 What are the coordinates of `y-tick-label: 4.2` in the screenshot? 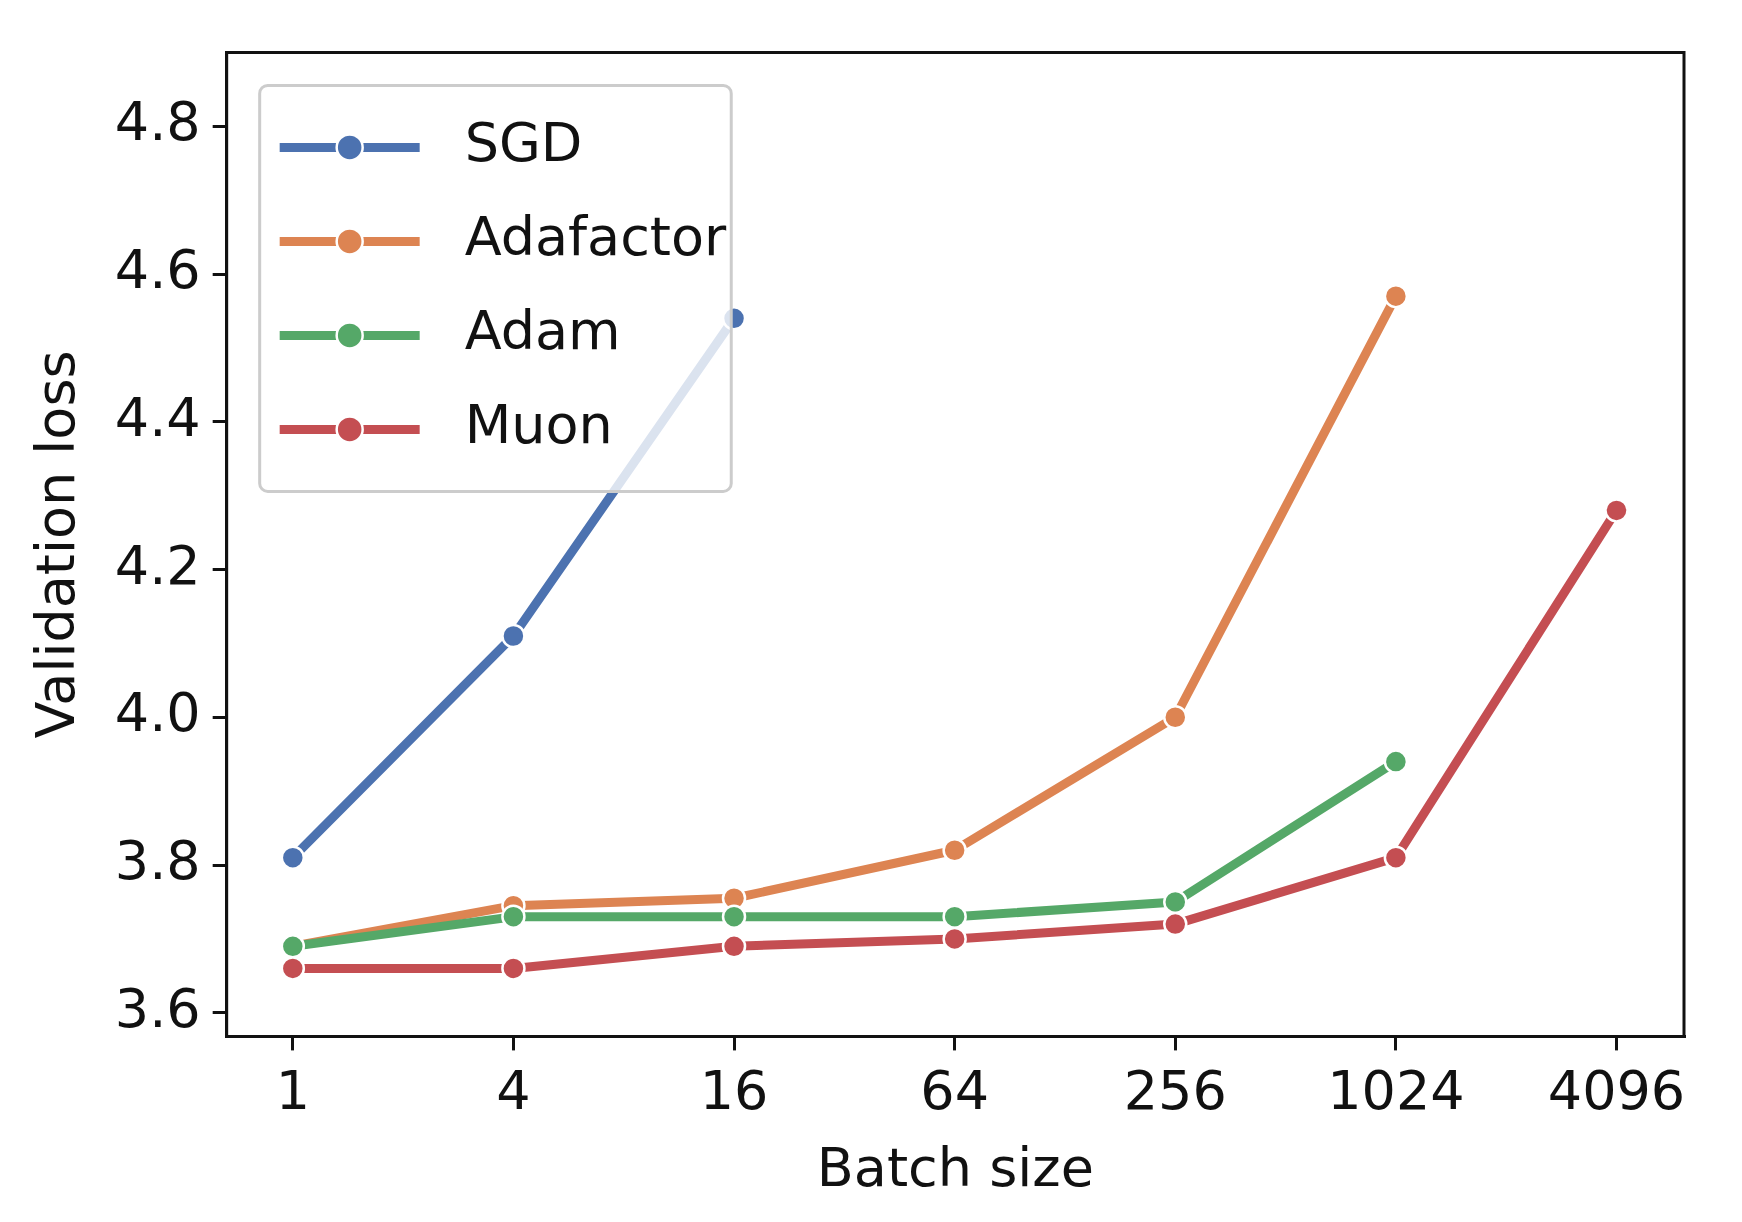 It's located at (157, 565).